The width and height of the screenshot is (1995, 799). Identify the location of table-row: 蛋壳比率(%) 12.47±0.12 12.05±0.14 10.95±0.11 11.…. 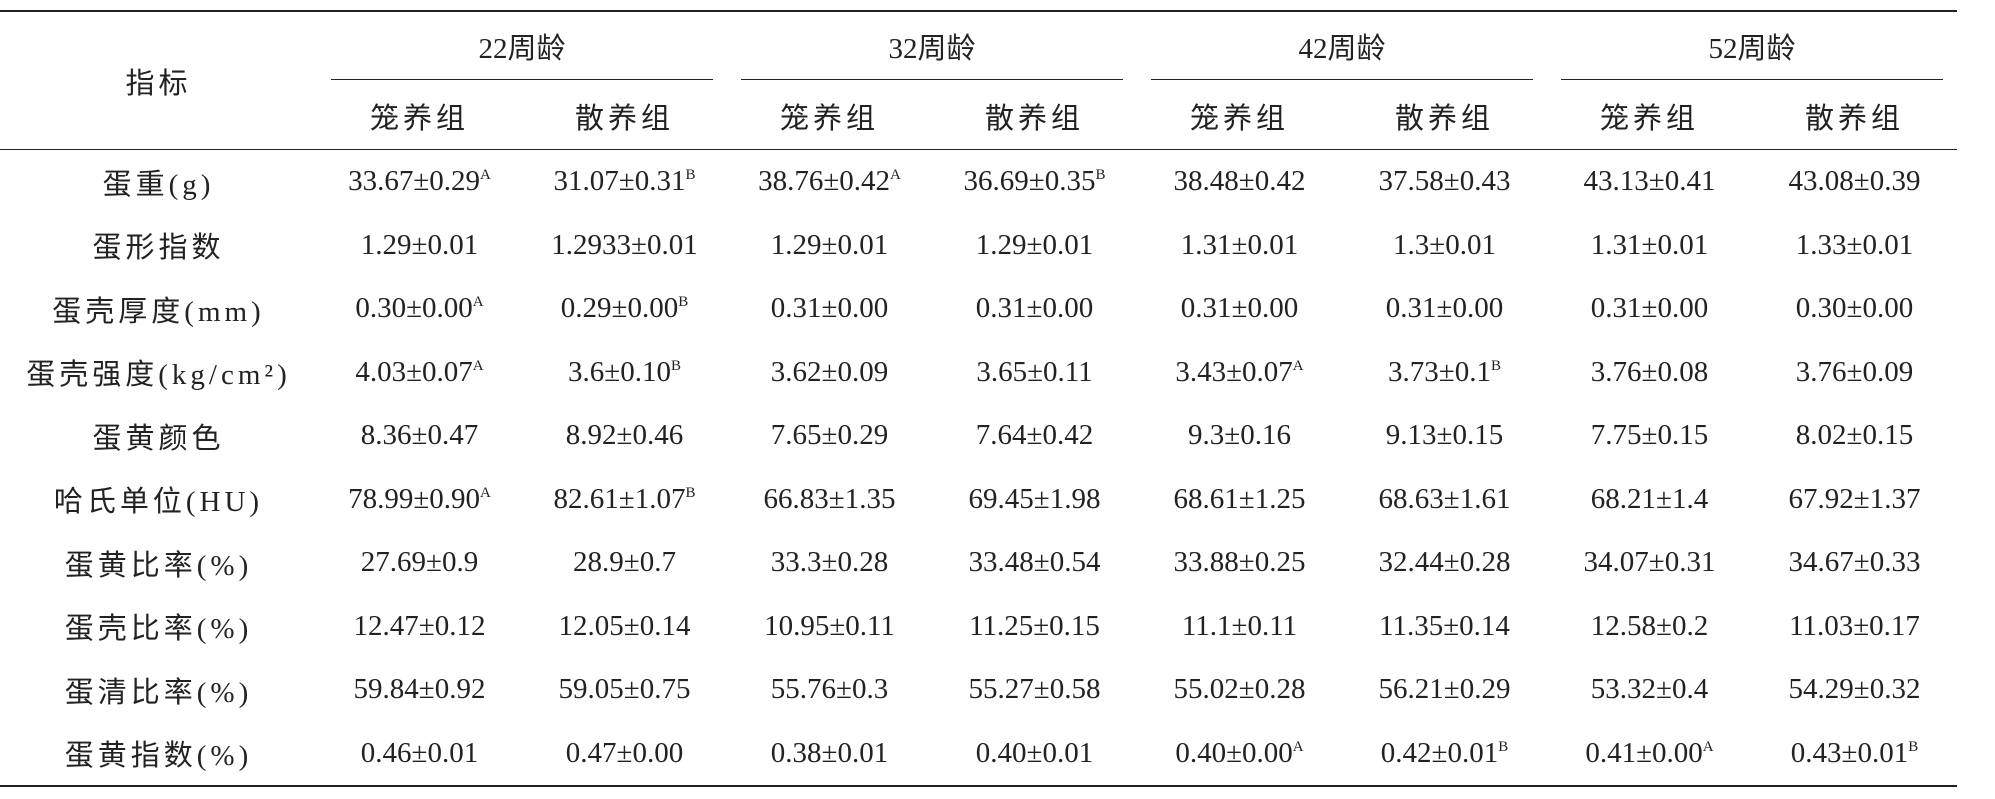
(978, 627).